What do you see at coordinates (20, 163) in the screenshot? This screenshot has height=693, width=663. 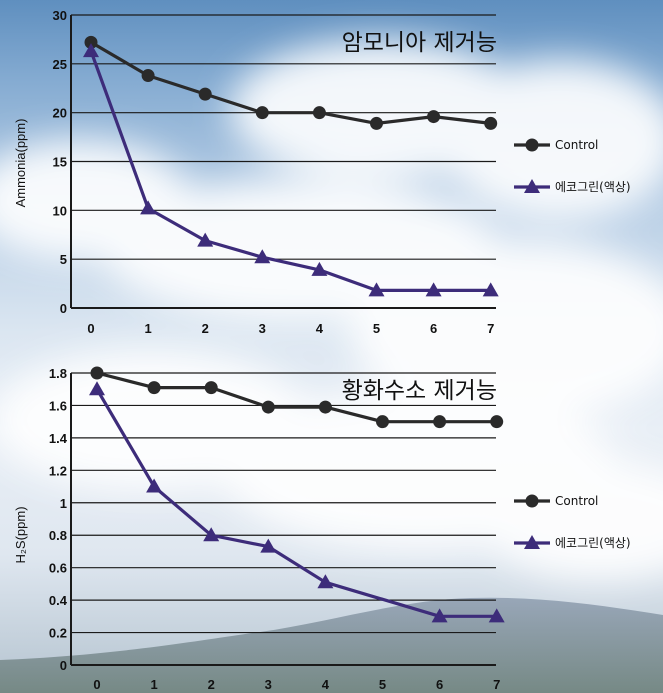 I see `y-axis-label: Ammonia(ppm)` at bounding box center [20, 163].